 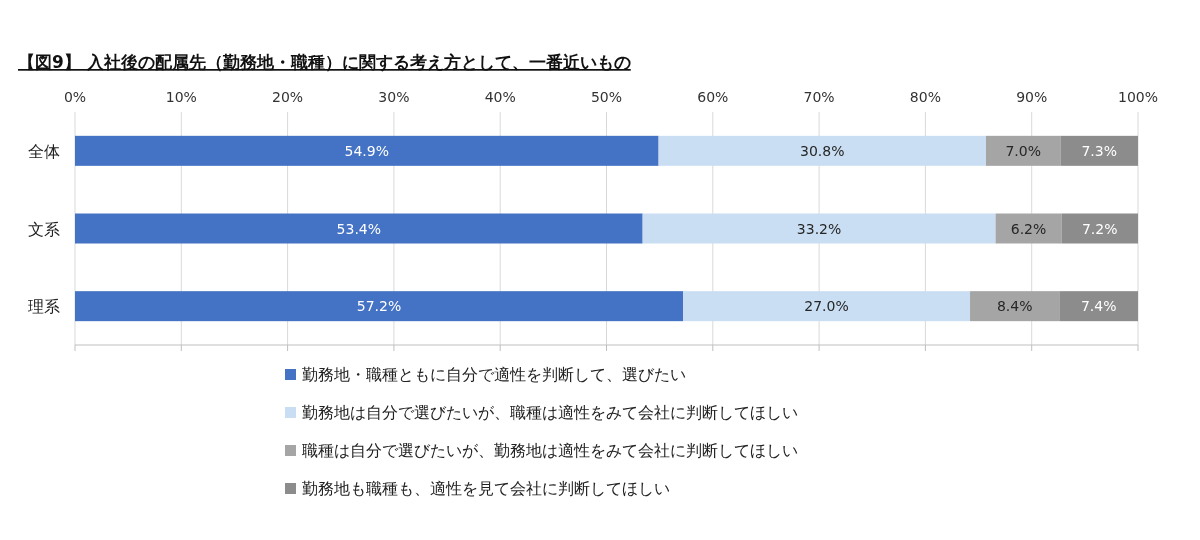 I want to click on data-label: 8.4%, so click(x=1014, y=306).